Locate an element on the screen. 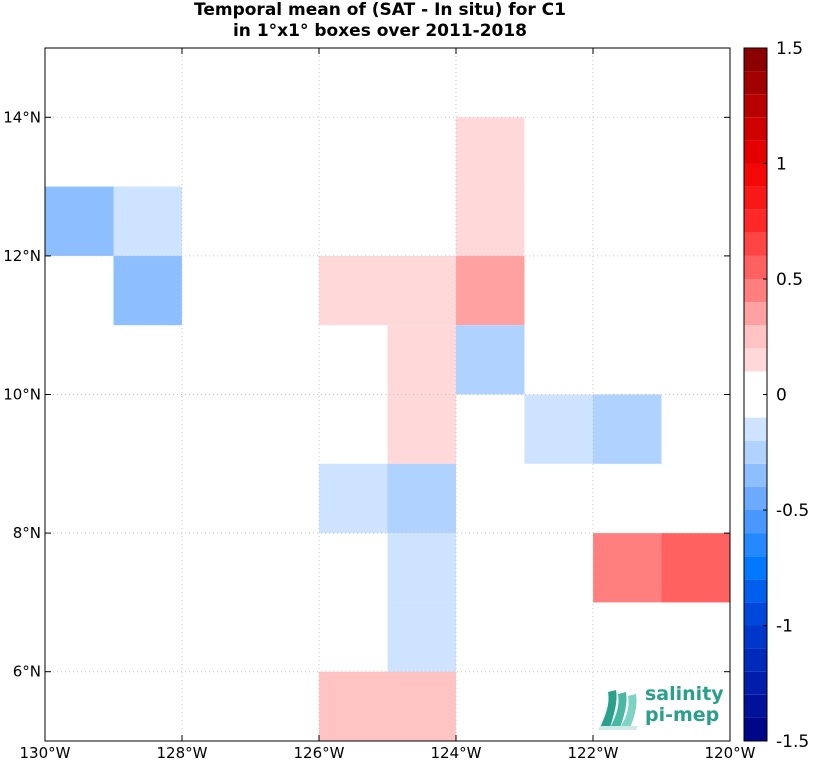  y-tick-label: 6°N is located at coordinates (27, 672).